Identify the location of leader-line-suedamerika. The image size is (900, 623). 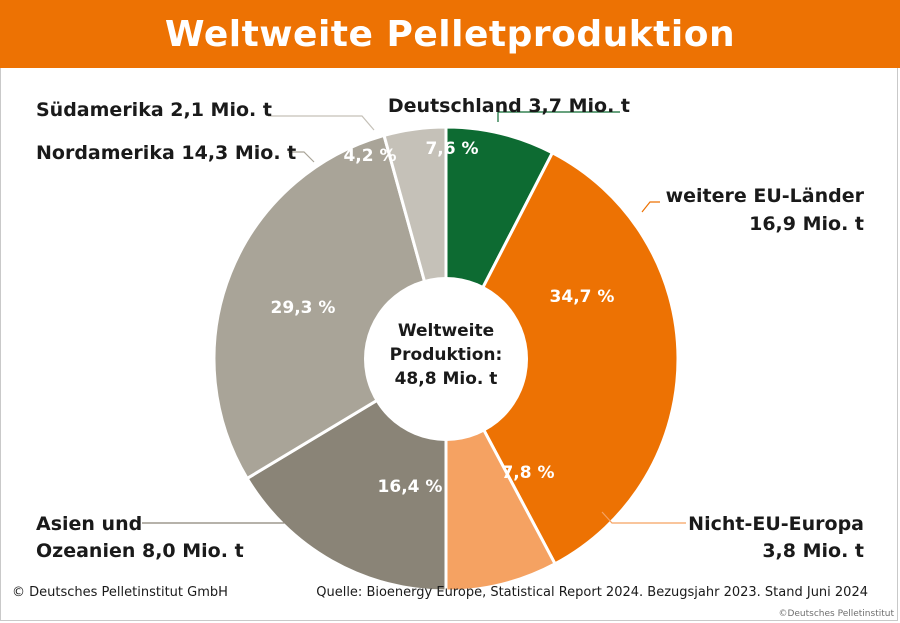
(321, 123).